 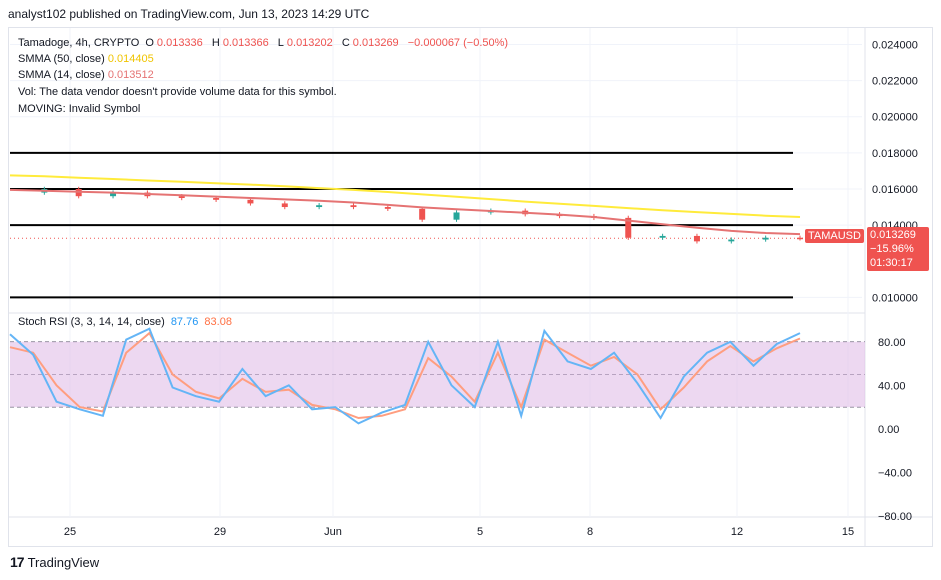 I want to click on legend-moving: MOVING: Invalid Symbol, so click(x=79, y=109).